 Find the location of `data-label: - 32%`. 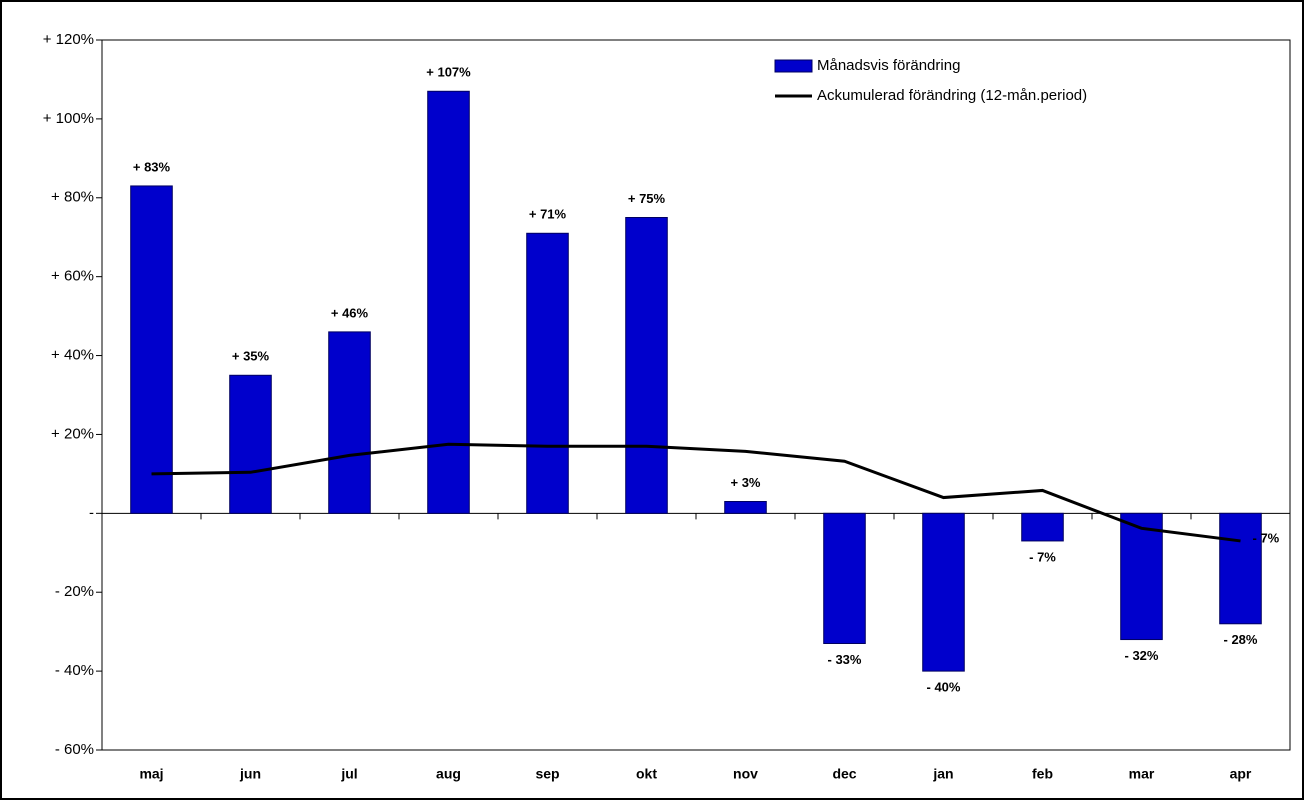

data-label: - 32% is located at coordinates (1142, 655).